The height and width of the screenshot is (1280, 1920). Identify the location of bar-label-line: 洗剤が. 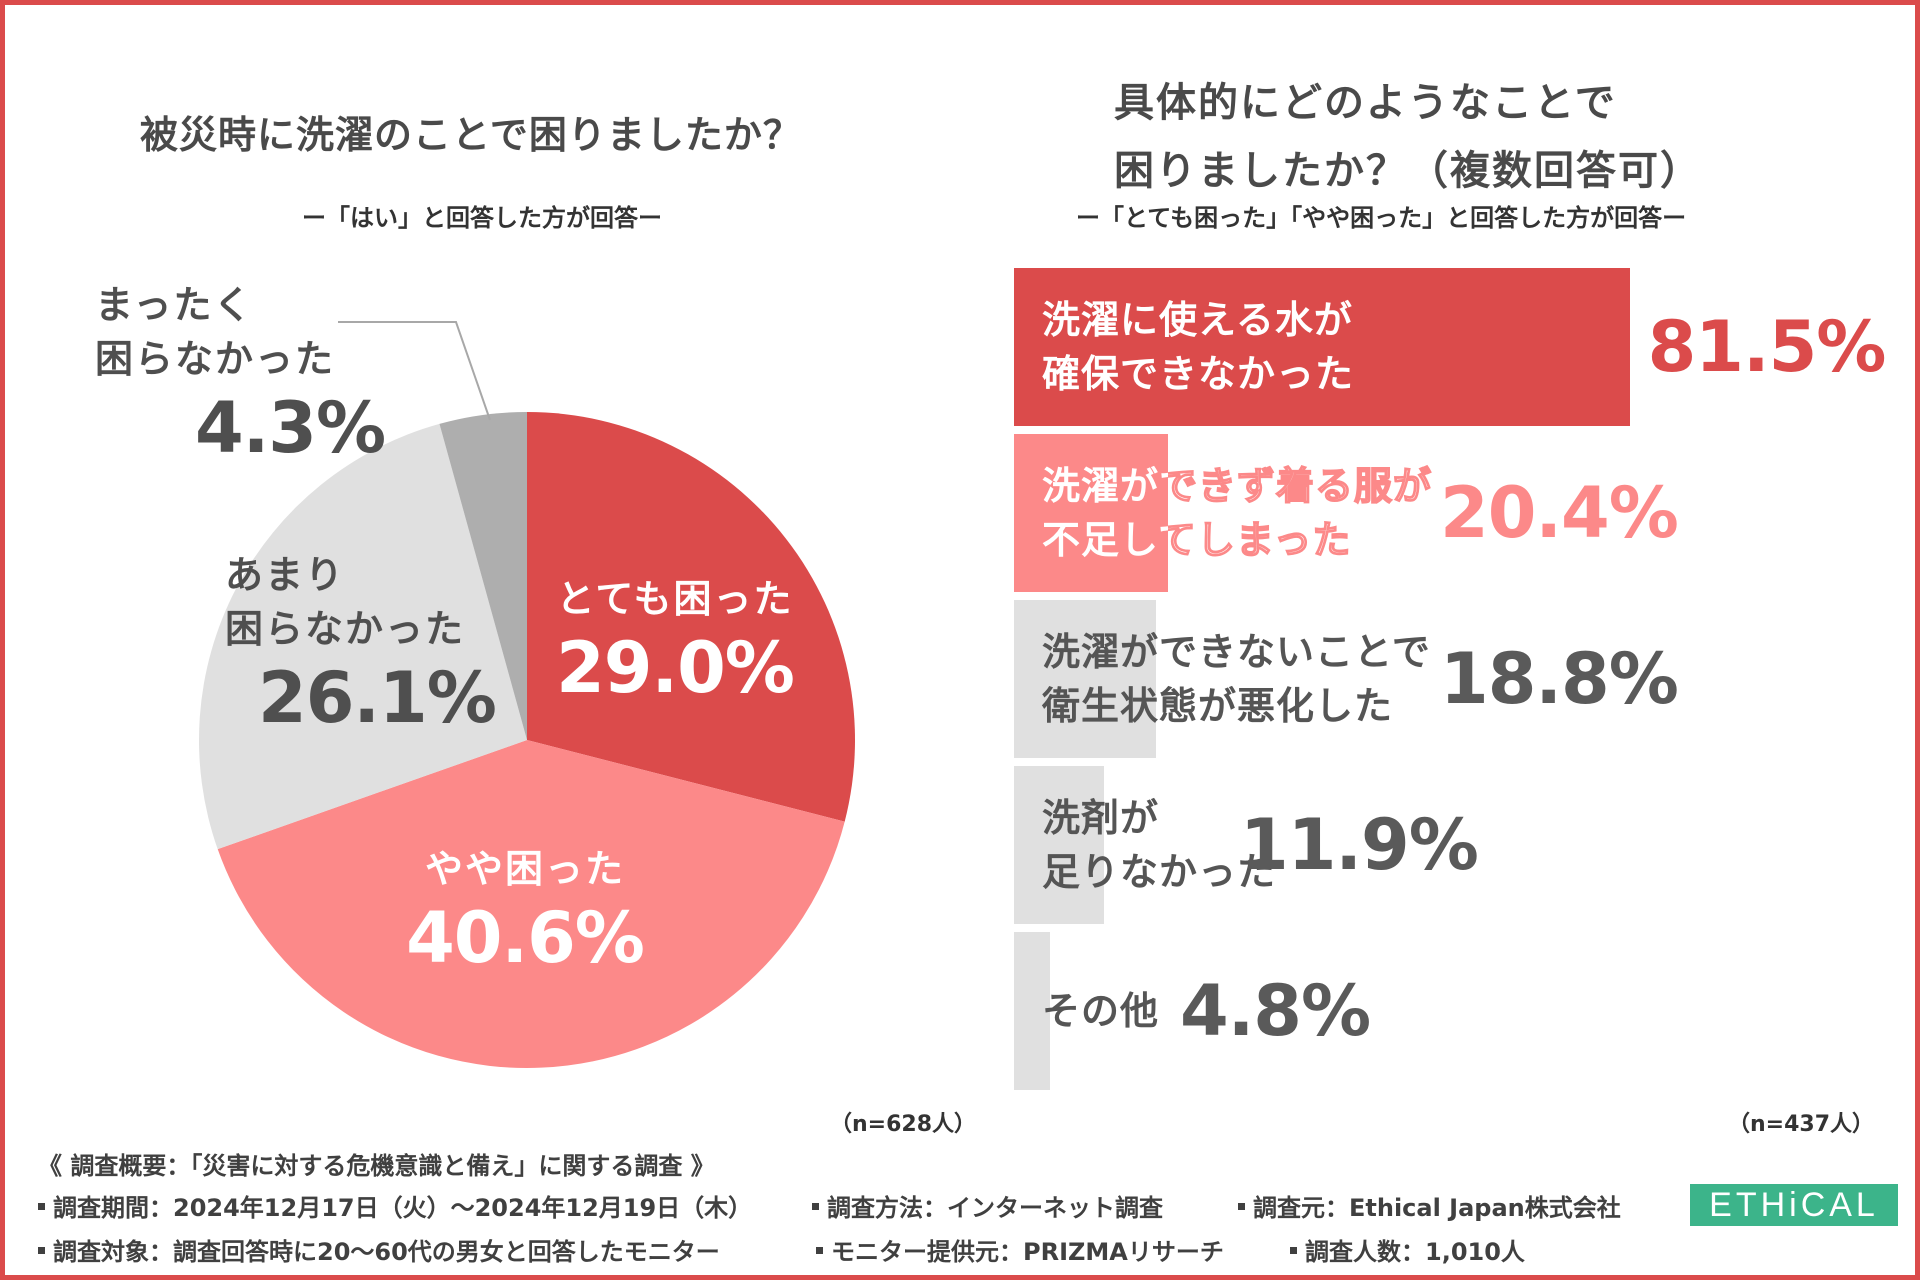
(1101, 818).